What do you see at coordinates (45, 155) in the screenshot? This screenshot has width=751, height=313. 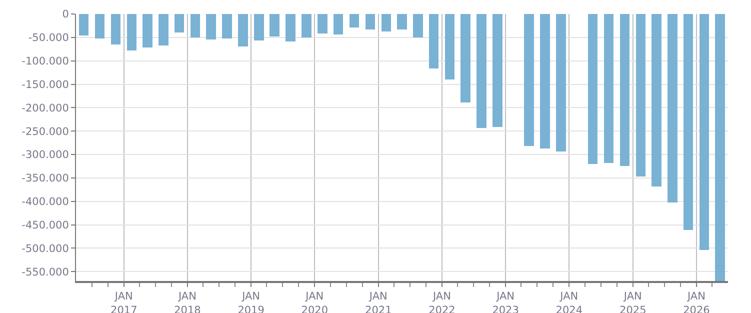 I see `y-tick-label: -300.000` at bounding box center [45, 155].